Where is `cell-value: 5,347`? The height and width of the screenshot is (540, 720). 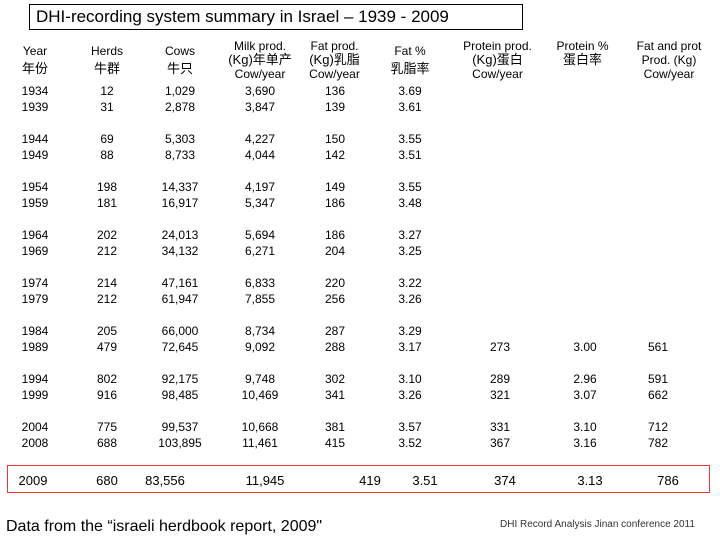 cell-value: 5,347 is located at coordinates (260, 203).